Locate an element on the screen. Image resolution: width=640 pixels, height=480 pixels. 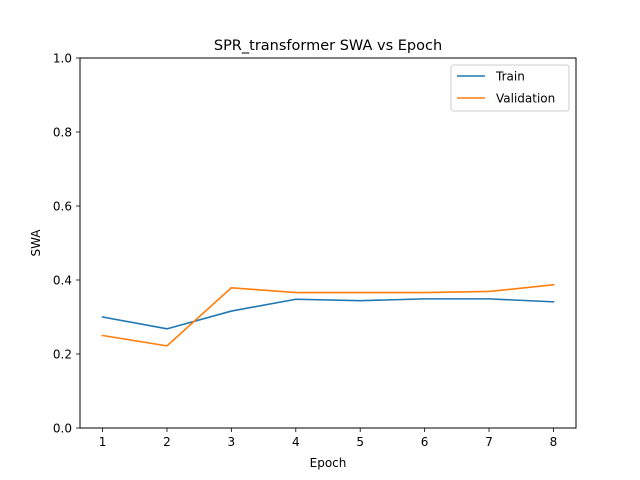
legend-label-train: Train is located at coordinates (510, 77).